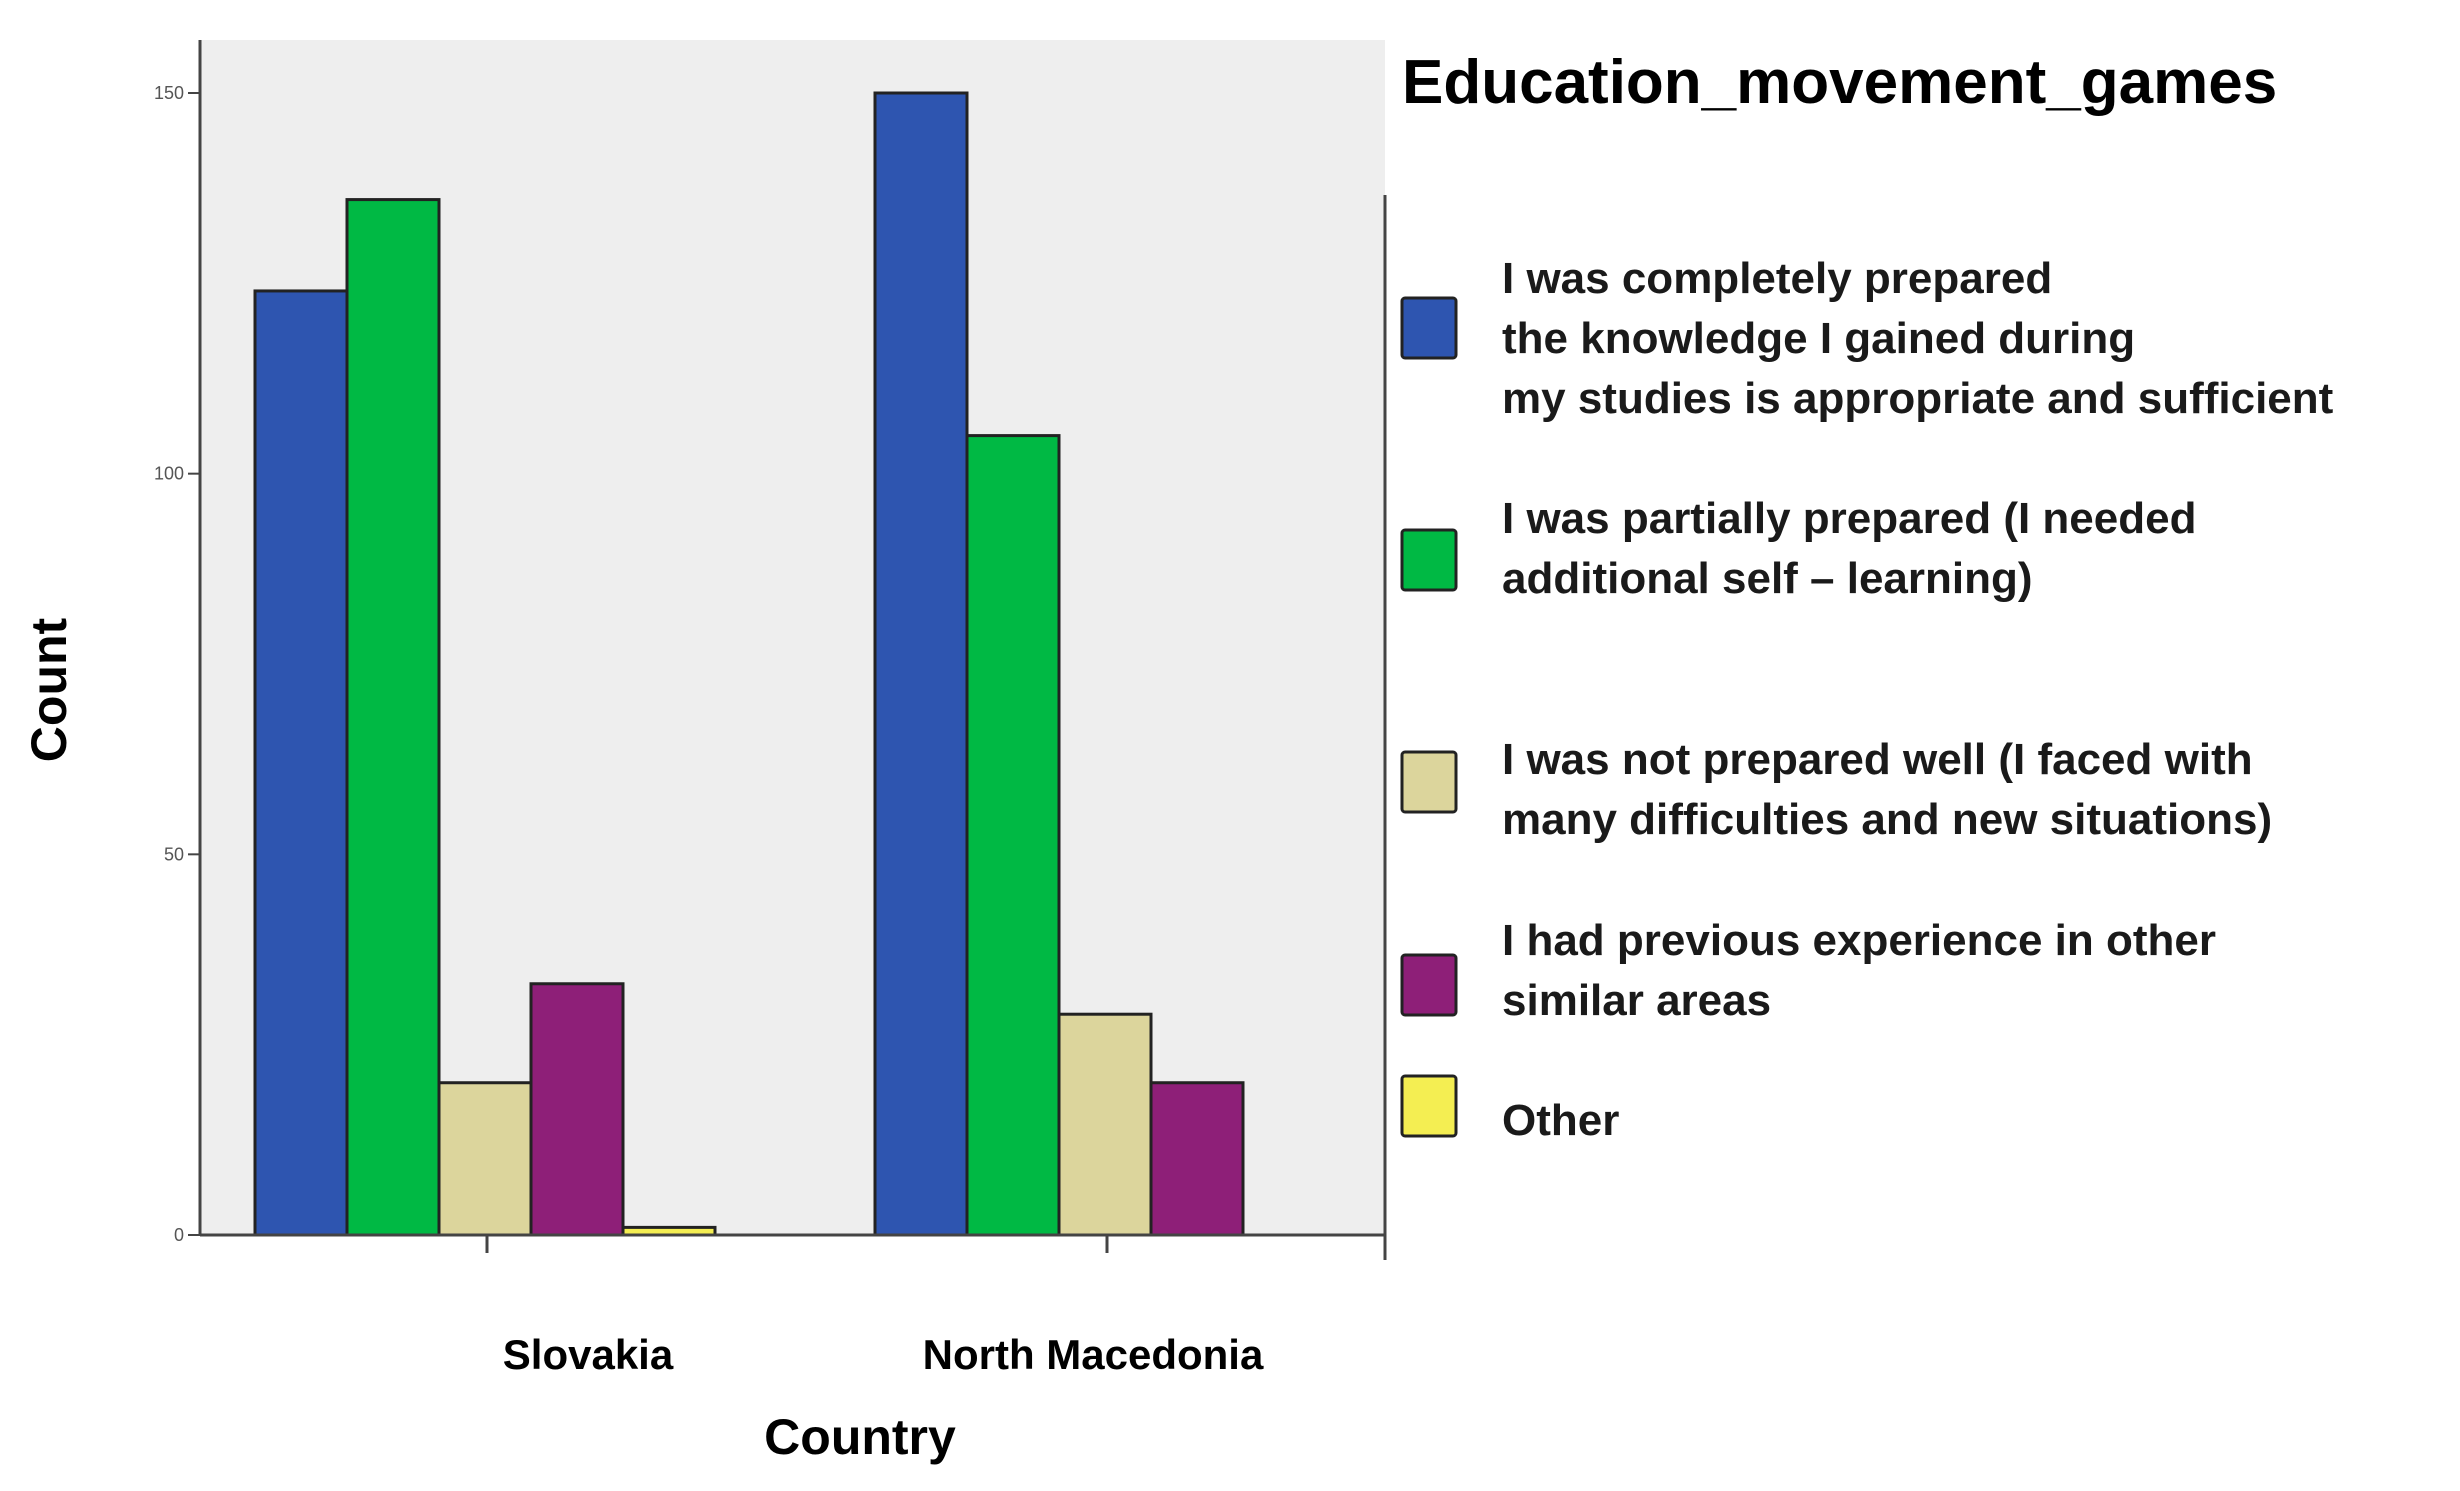 The height and width of the screenshot is (1491, 2460). What do you see at coordinates (1093, 1354) in the screenshot?
I see `x-category-label-north-macedonia: North Macedonia` at bounding box center [1093, 1354].